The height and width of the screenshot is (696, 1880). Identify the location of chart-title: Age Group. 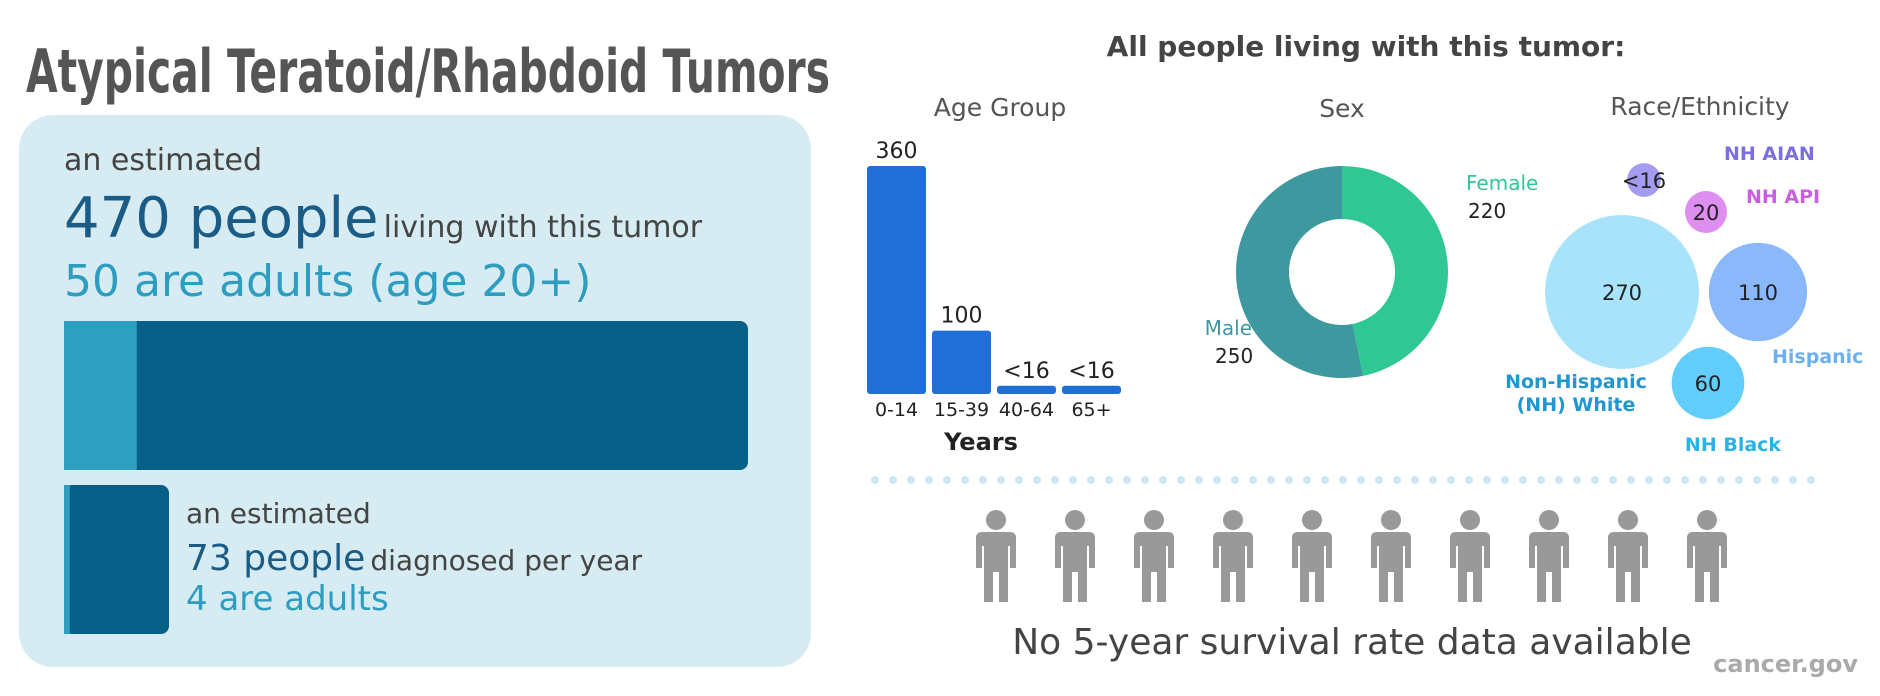
(1000, 107).